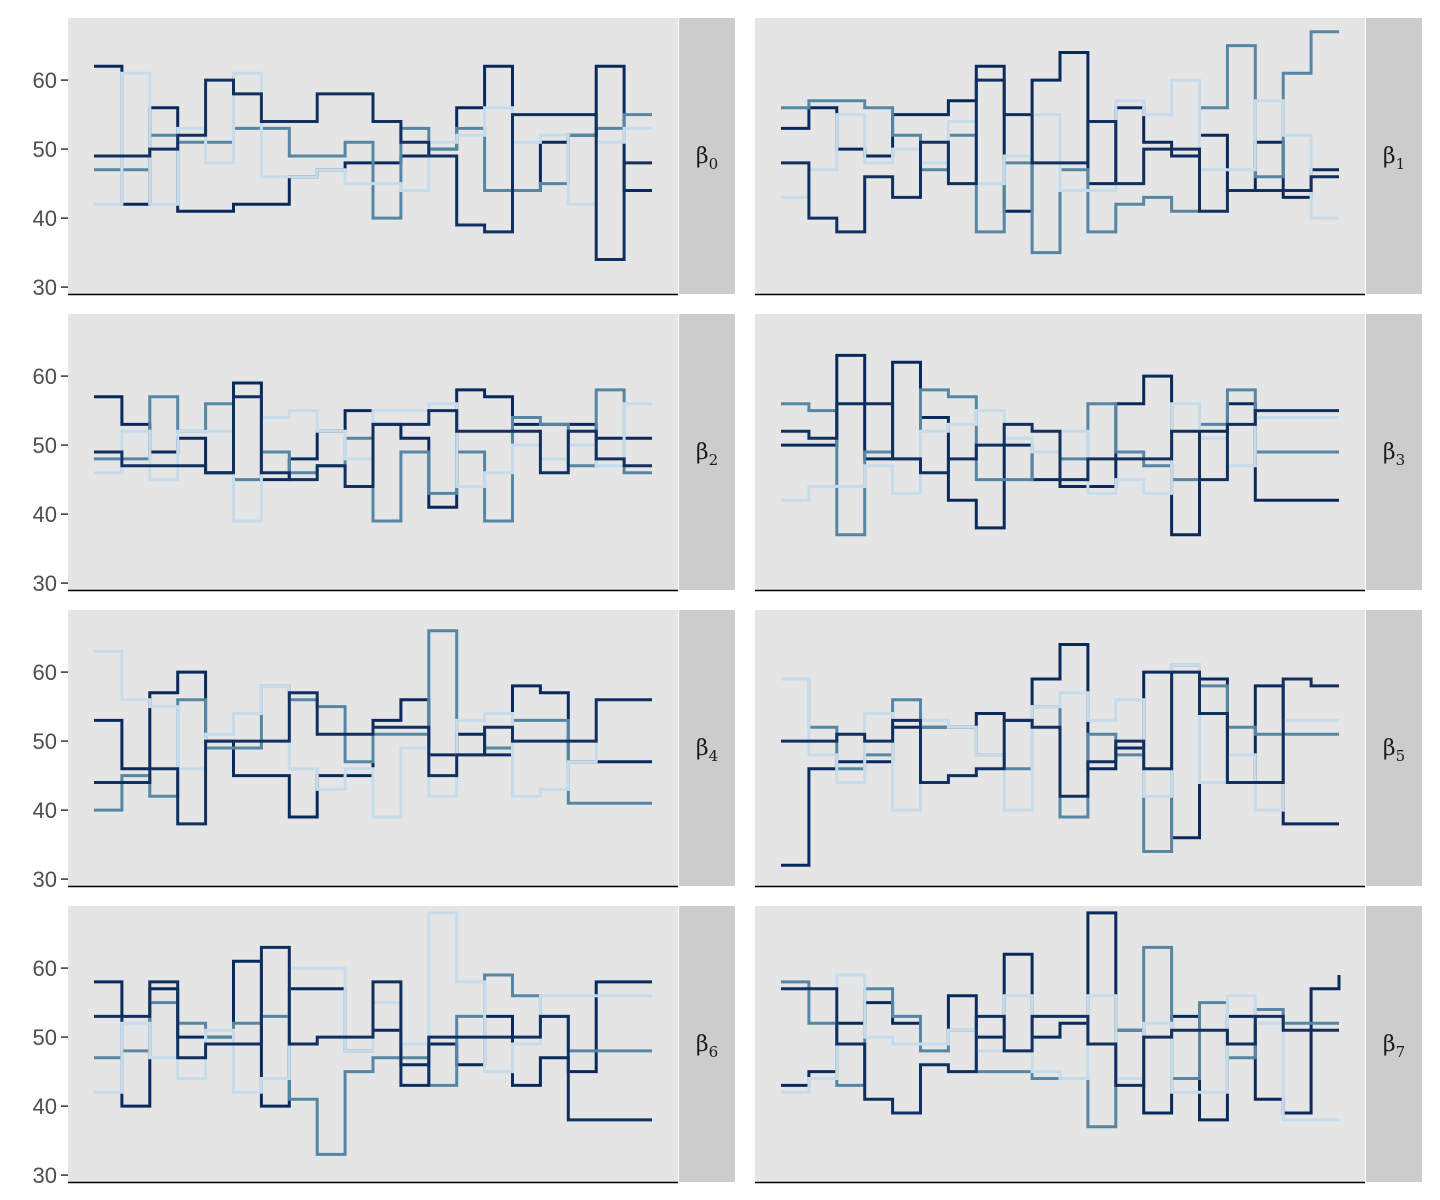 This screenshot has height=1200, width=1440. What do you see at coordinates (1401, 460) in the screenshot?
I see `strip-label-subscript: 3` at bounding box center [1401, 460].